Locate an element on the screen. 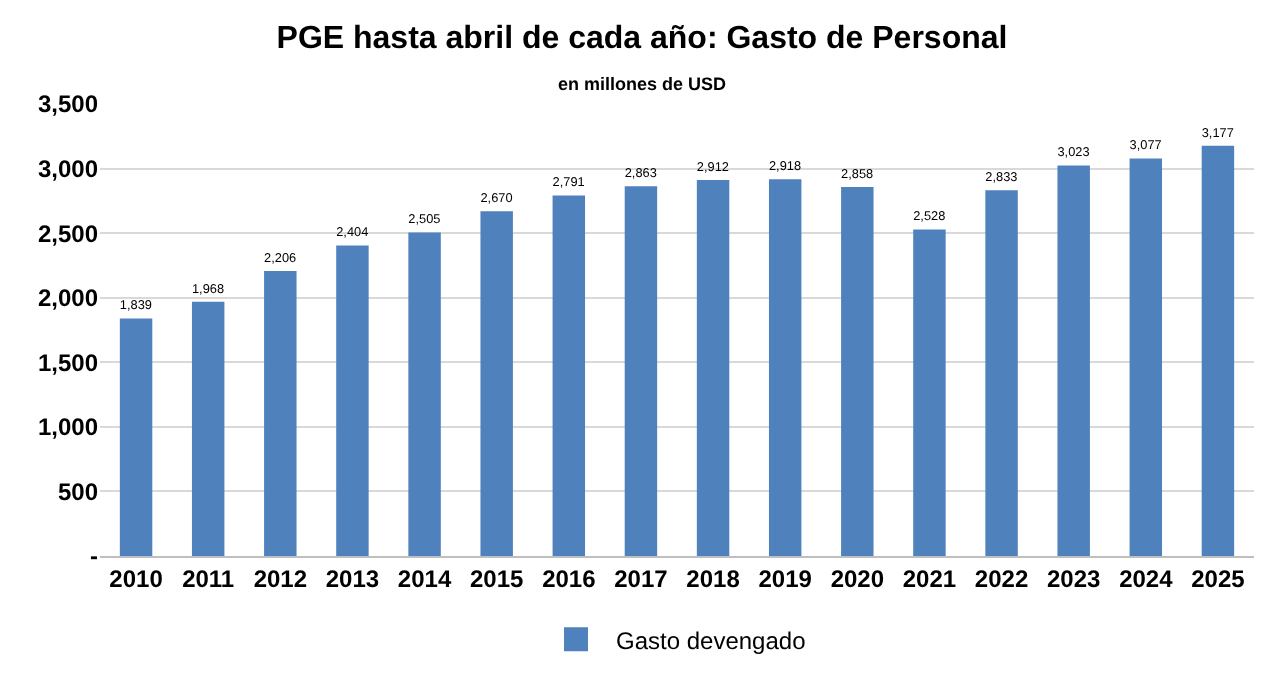 This screenshot has width=1284, height=692. x-tick-label: 2021 is located at coordinates (929, 578).